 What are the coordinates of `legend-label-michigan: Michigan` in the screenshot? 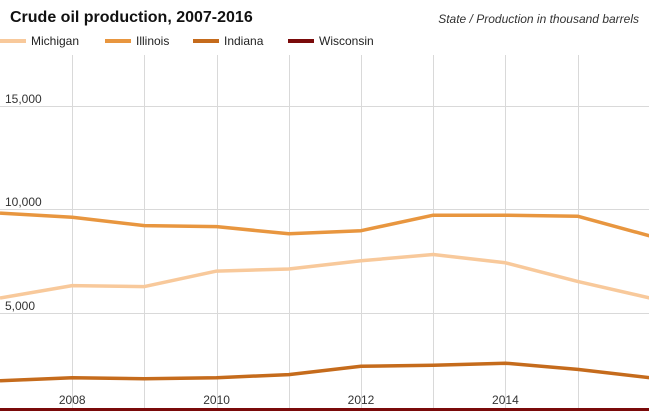 It's located at (55, 41).